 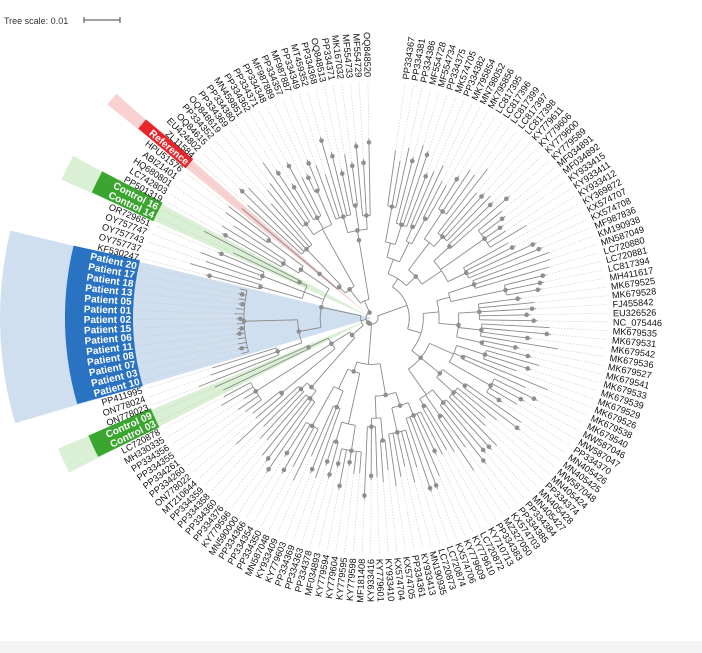 What do you see at coordinates (62, 21) in the screenshot?
I see `tree-scale: Tree scale: 0.01` at bounding box center [62, 21].